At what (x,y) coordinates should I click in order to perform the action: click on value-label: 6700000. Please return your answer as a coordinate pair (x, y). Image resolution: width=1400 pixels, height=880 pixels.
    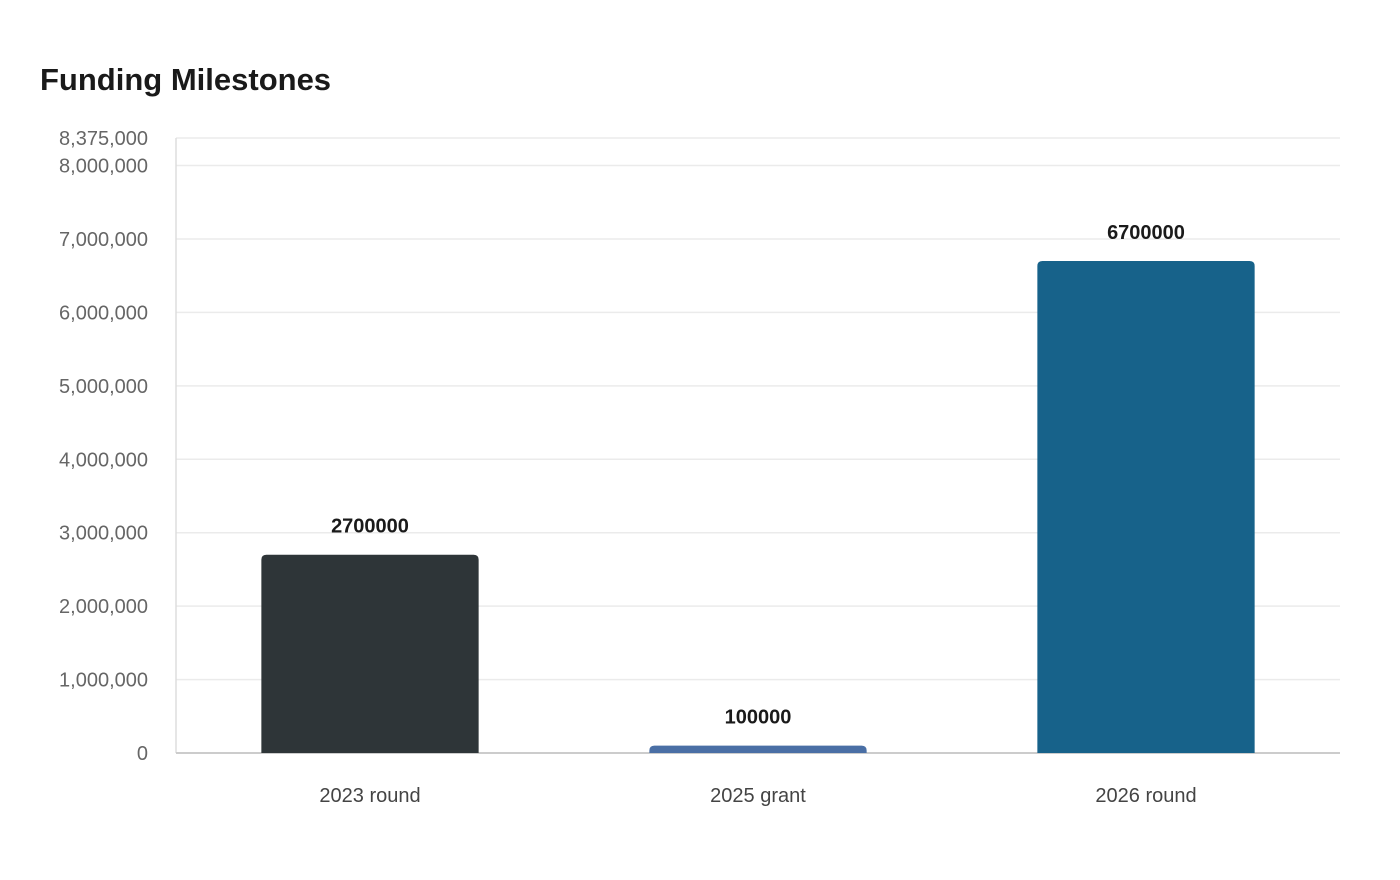
    Looking at the image, I should click on (1146, 233).